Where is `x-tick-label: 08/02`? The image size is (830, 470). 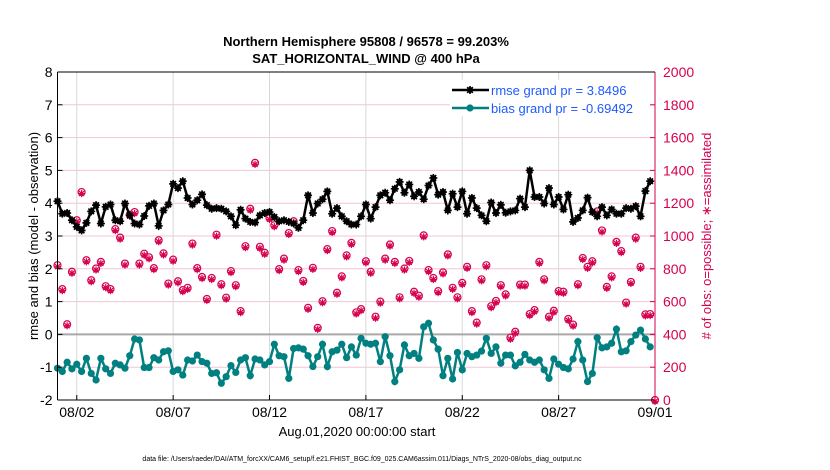 x-tick-label: 08/02 is located at coordinates (76, 412).